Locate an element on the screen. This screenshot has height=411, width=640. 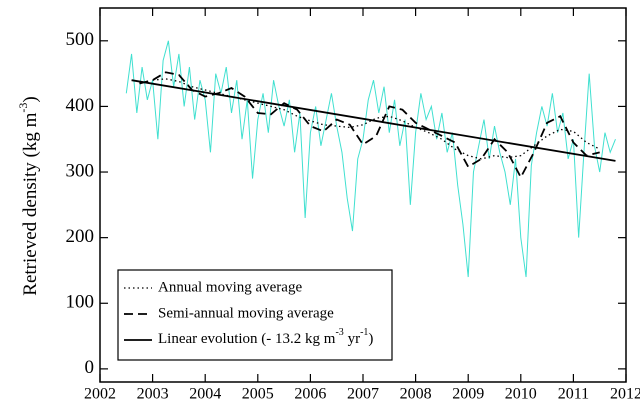
legend-label: Linear evolution (- 13.2 kg m-3 yr-1) is located at coordinates (265, 337).